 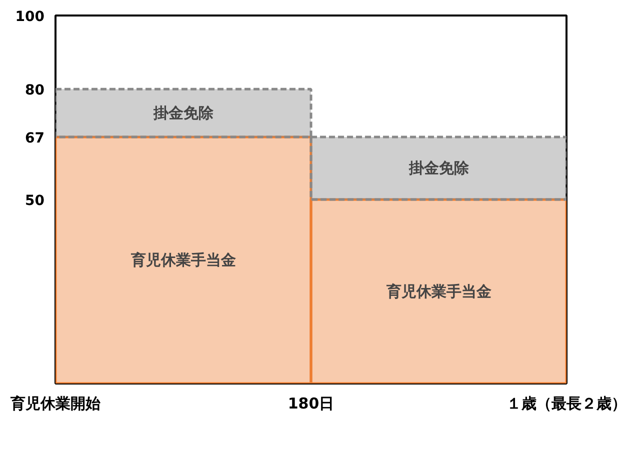 What do you see at coordinates (34, 138) in the screenshot?
I see `y-tick-label: 67` at bounding box center [34, 138].